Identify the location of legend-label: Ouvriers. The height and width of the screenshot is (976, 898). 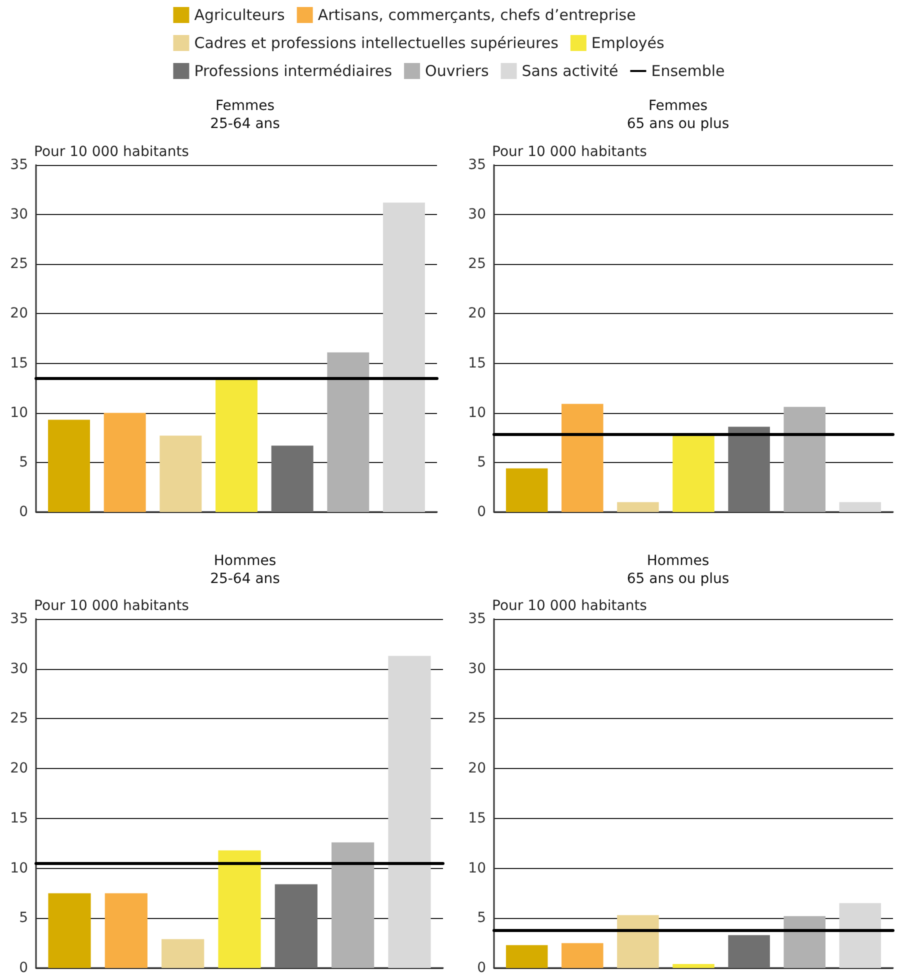
(457, 71).